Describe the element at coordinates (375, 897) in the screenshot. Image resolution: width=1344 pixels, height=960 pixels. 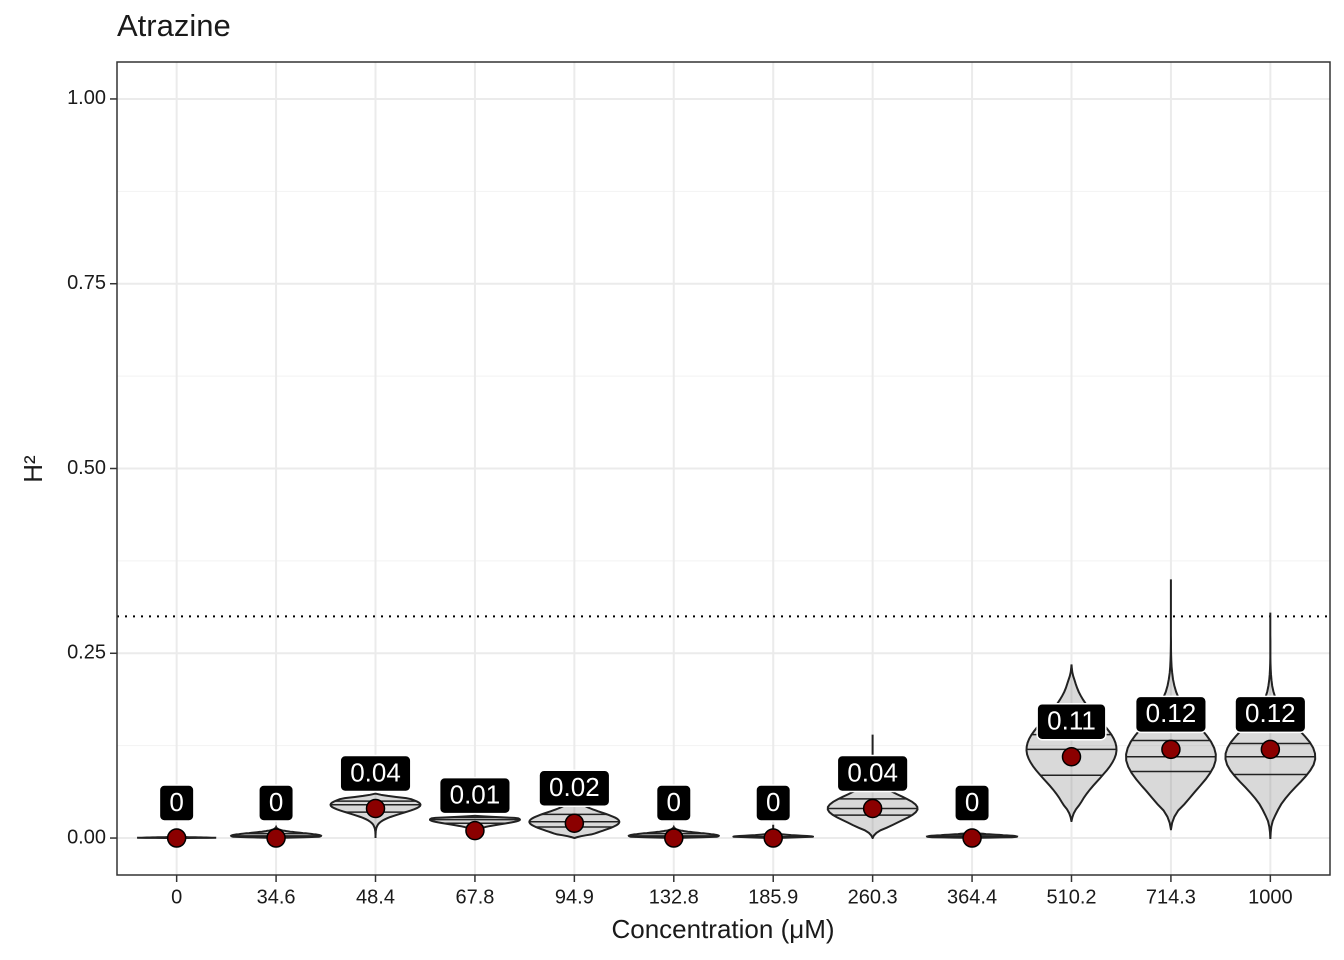
I see `x-tick-label: 48.4` at that location.